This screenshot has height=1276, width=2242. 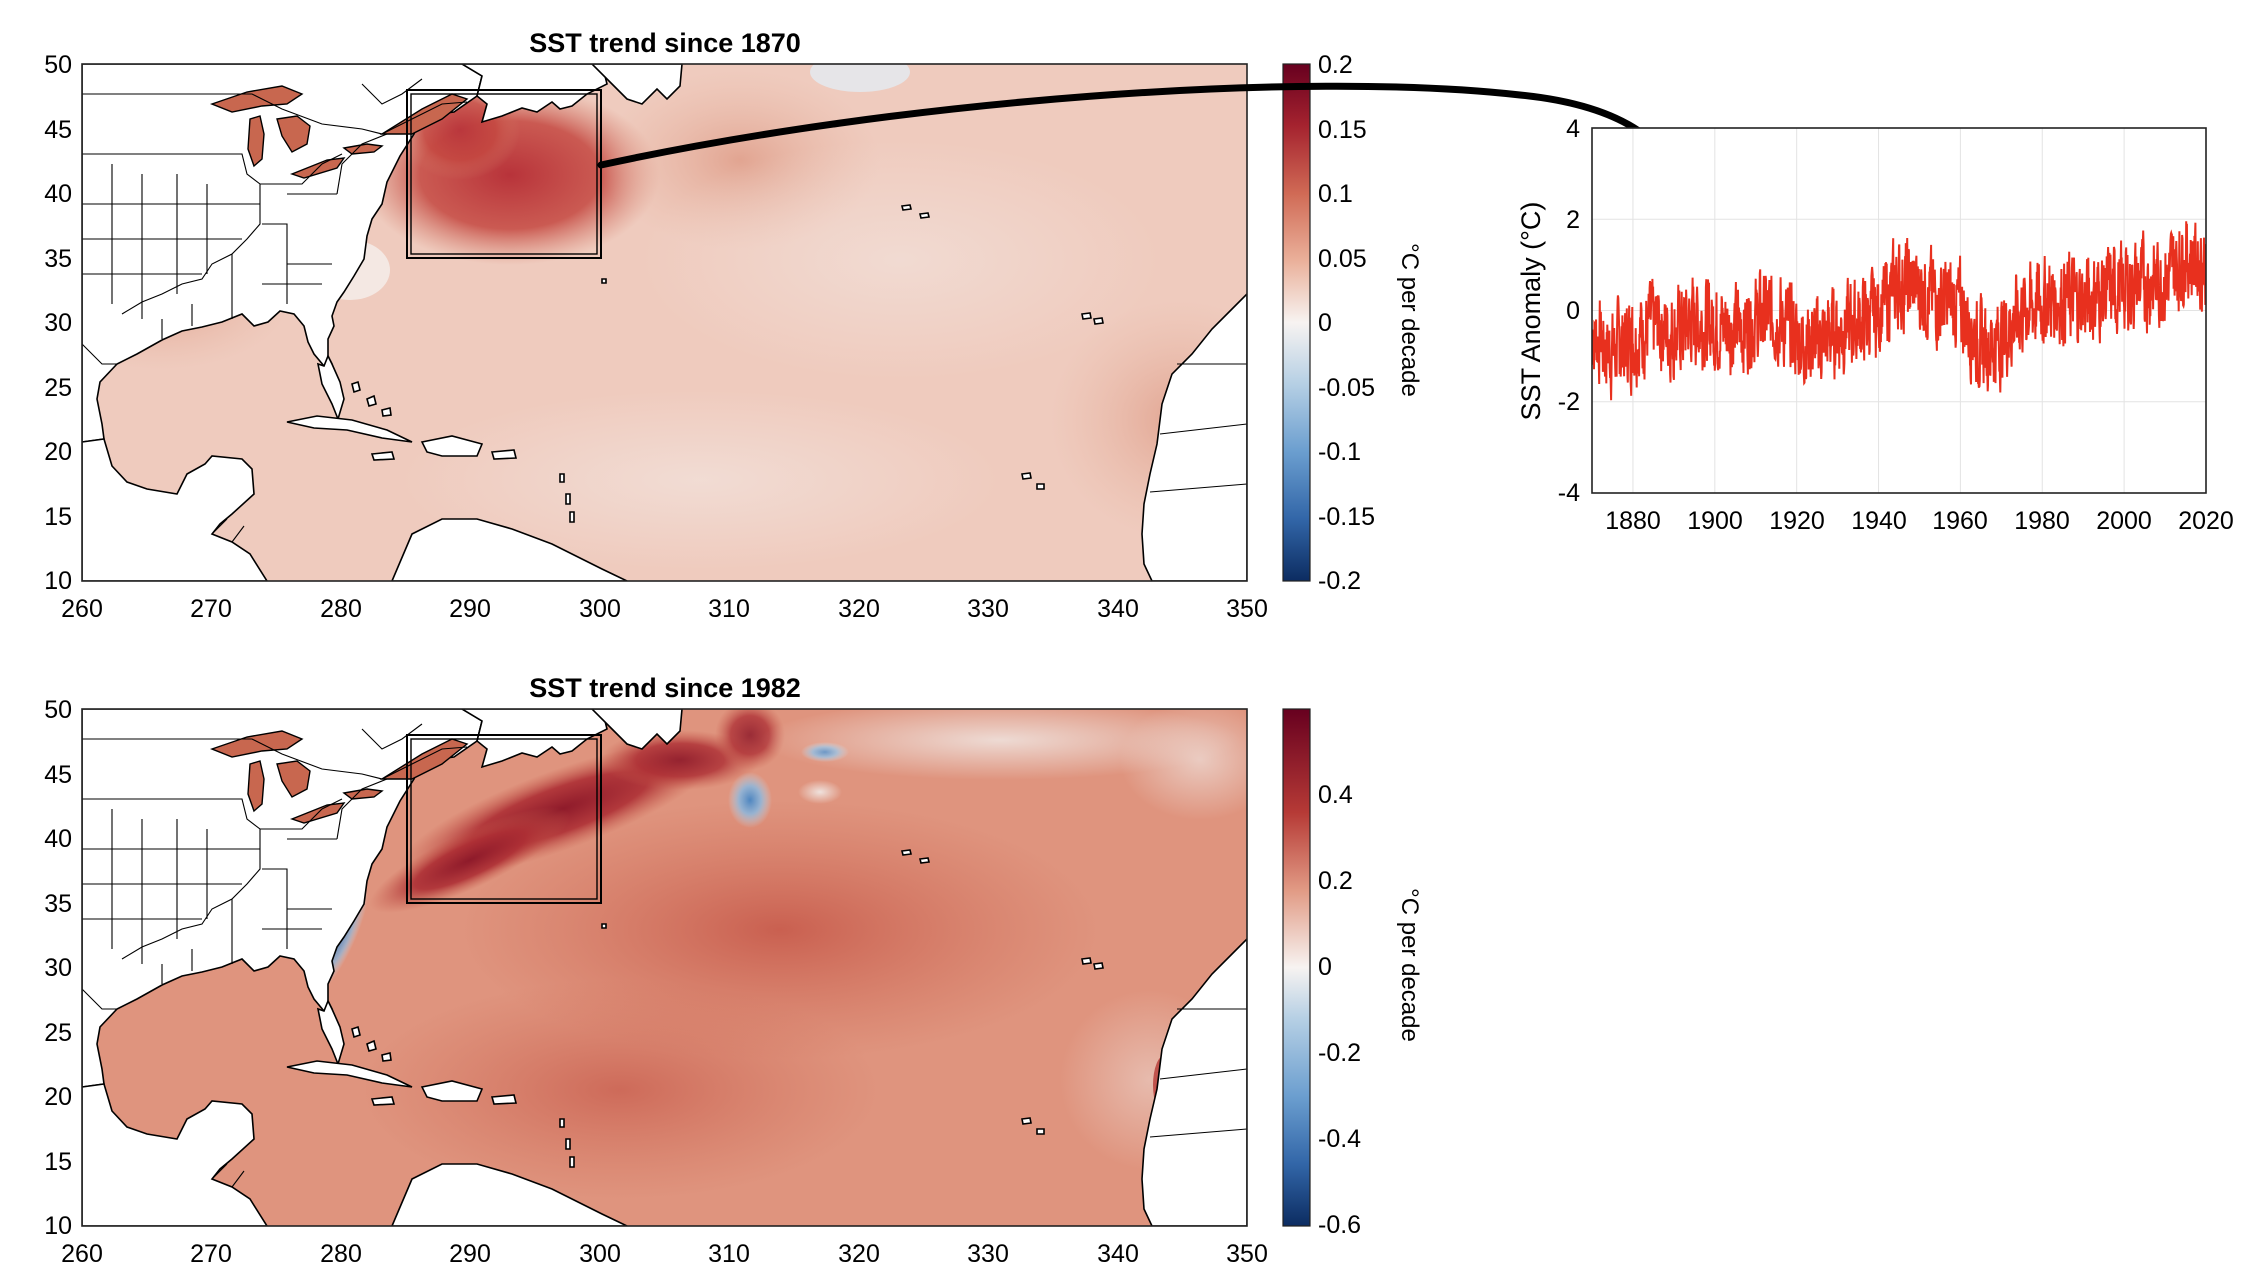 What do you see at coordinates (504, 819) in the screenshot?
I see `map-1982-region-box` at bounding box center [504, 819].